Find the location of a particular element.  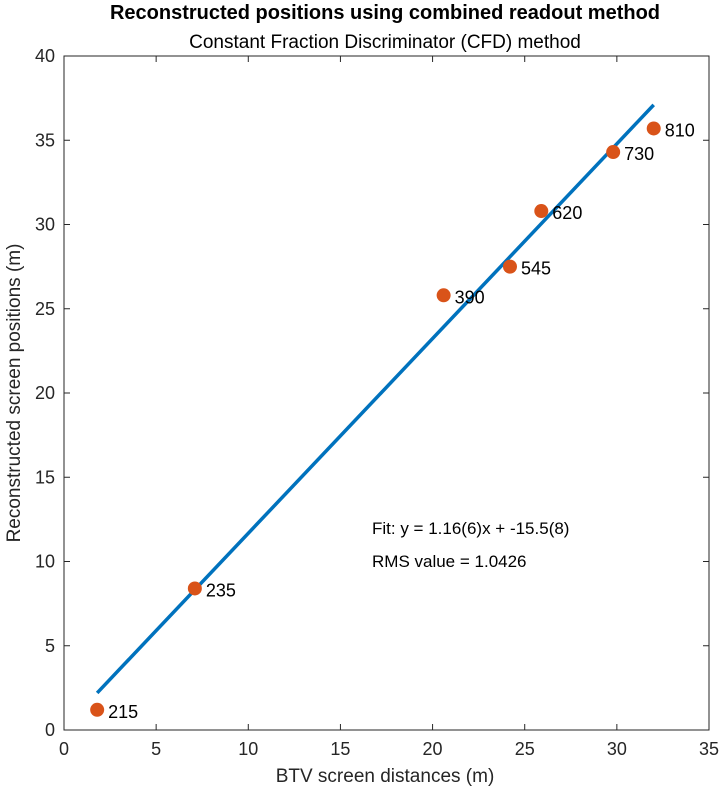

x-tick-label: 35 is located at coordinates (709, 749).